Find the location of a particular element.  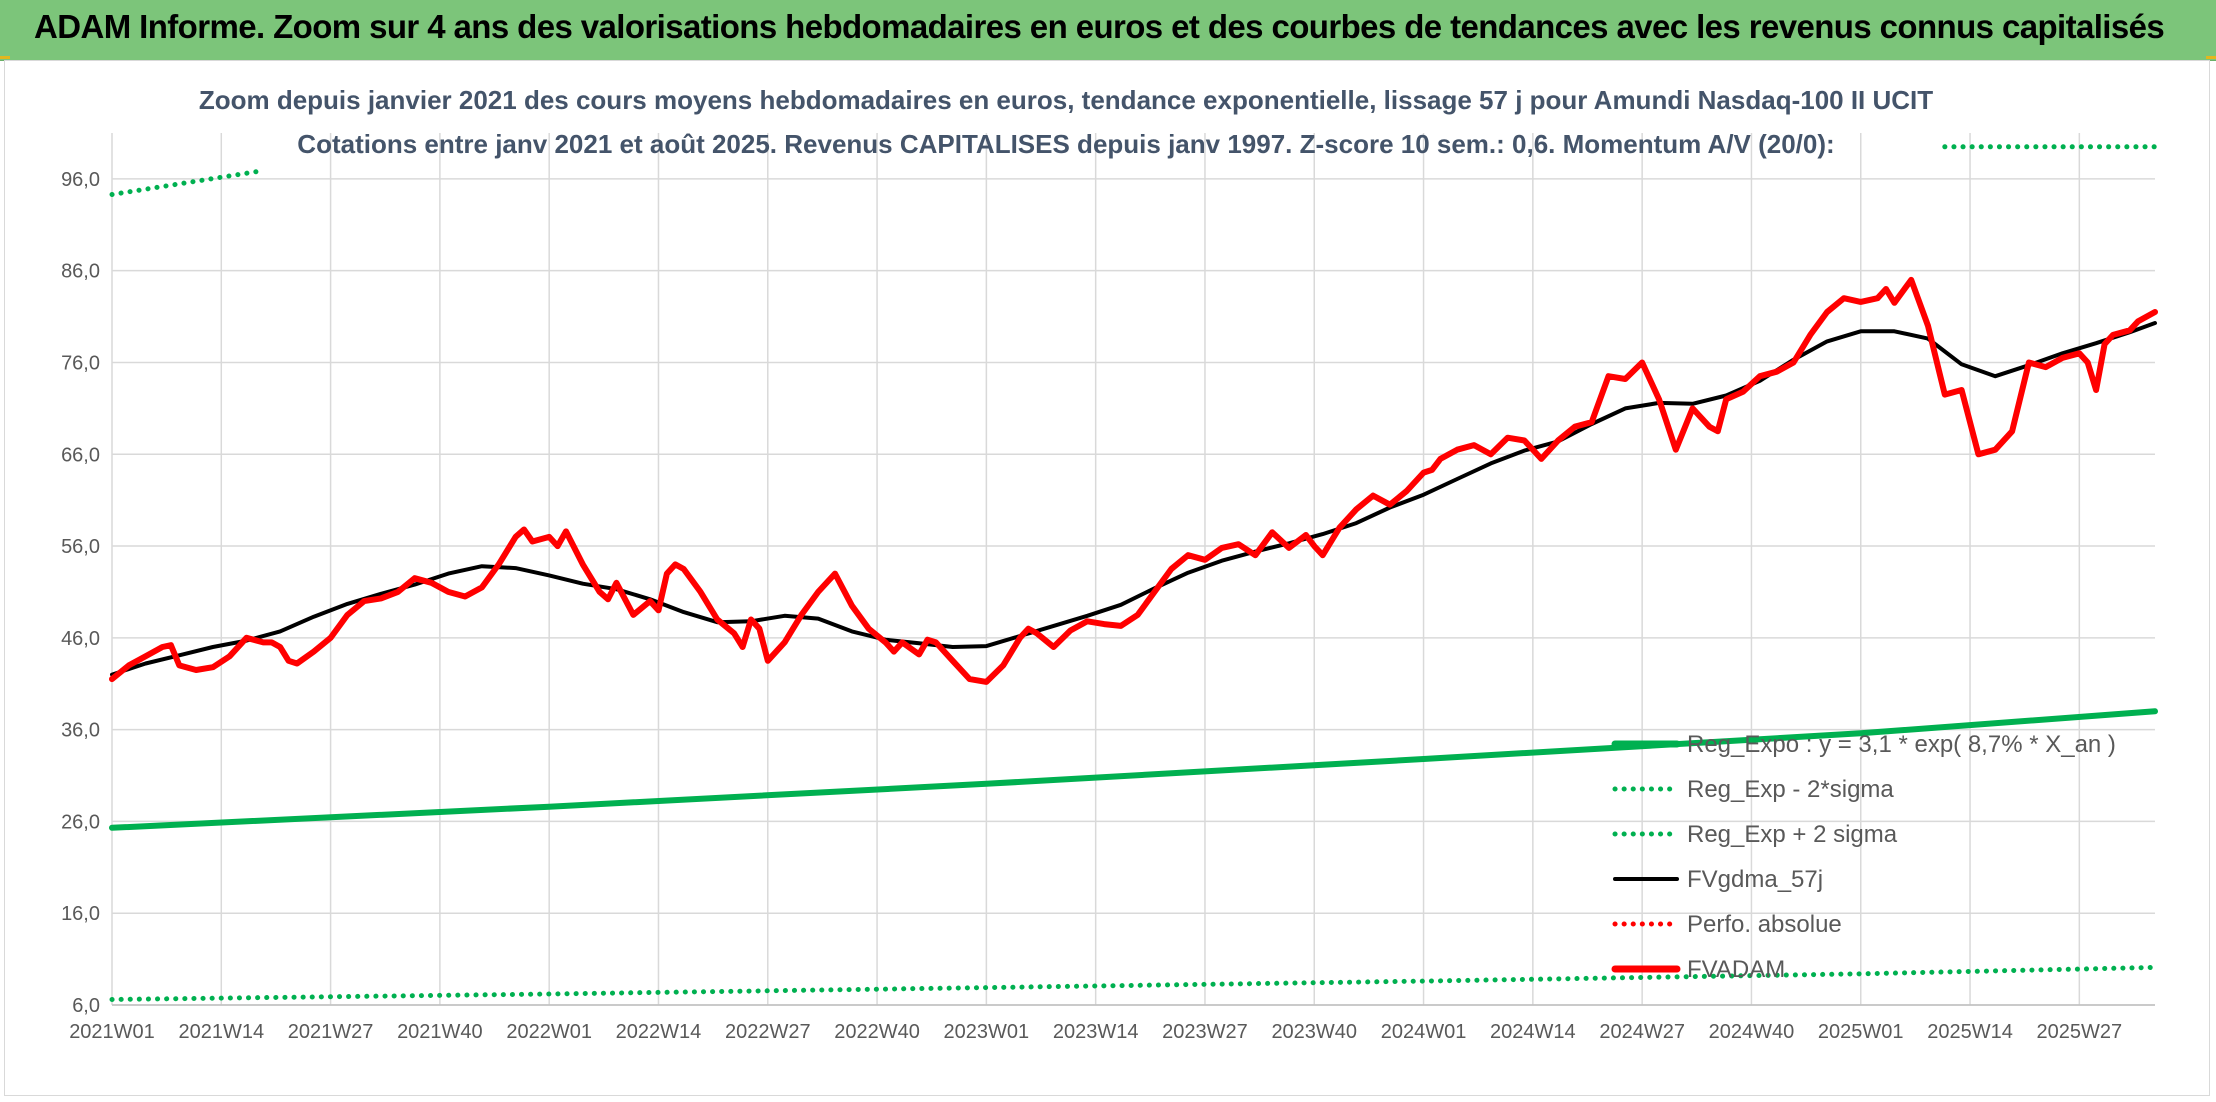

y-tick-label: 86,0 is located at coordinates (80, 272).